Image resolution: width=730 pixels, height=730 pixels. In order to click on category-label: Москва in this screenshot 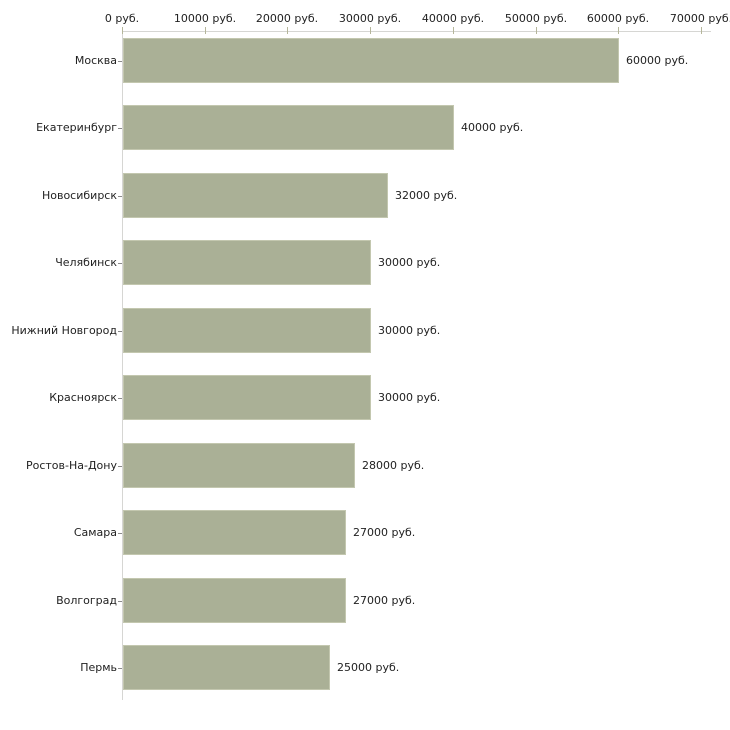, I will do `click(95, 60)`.